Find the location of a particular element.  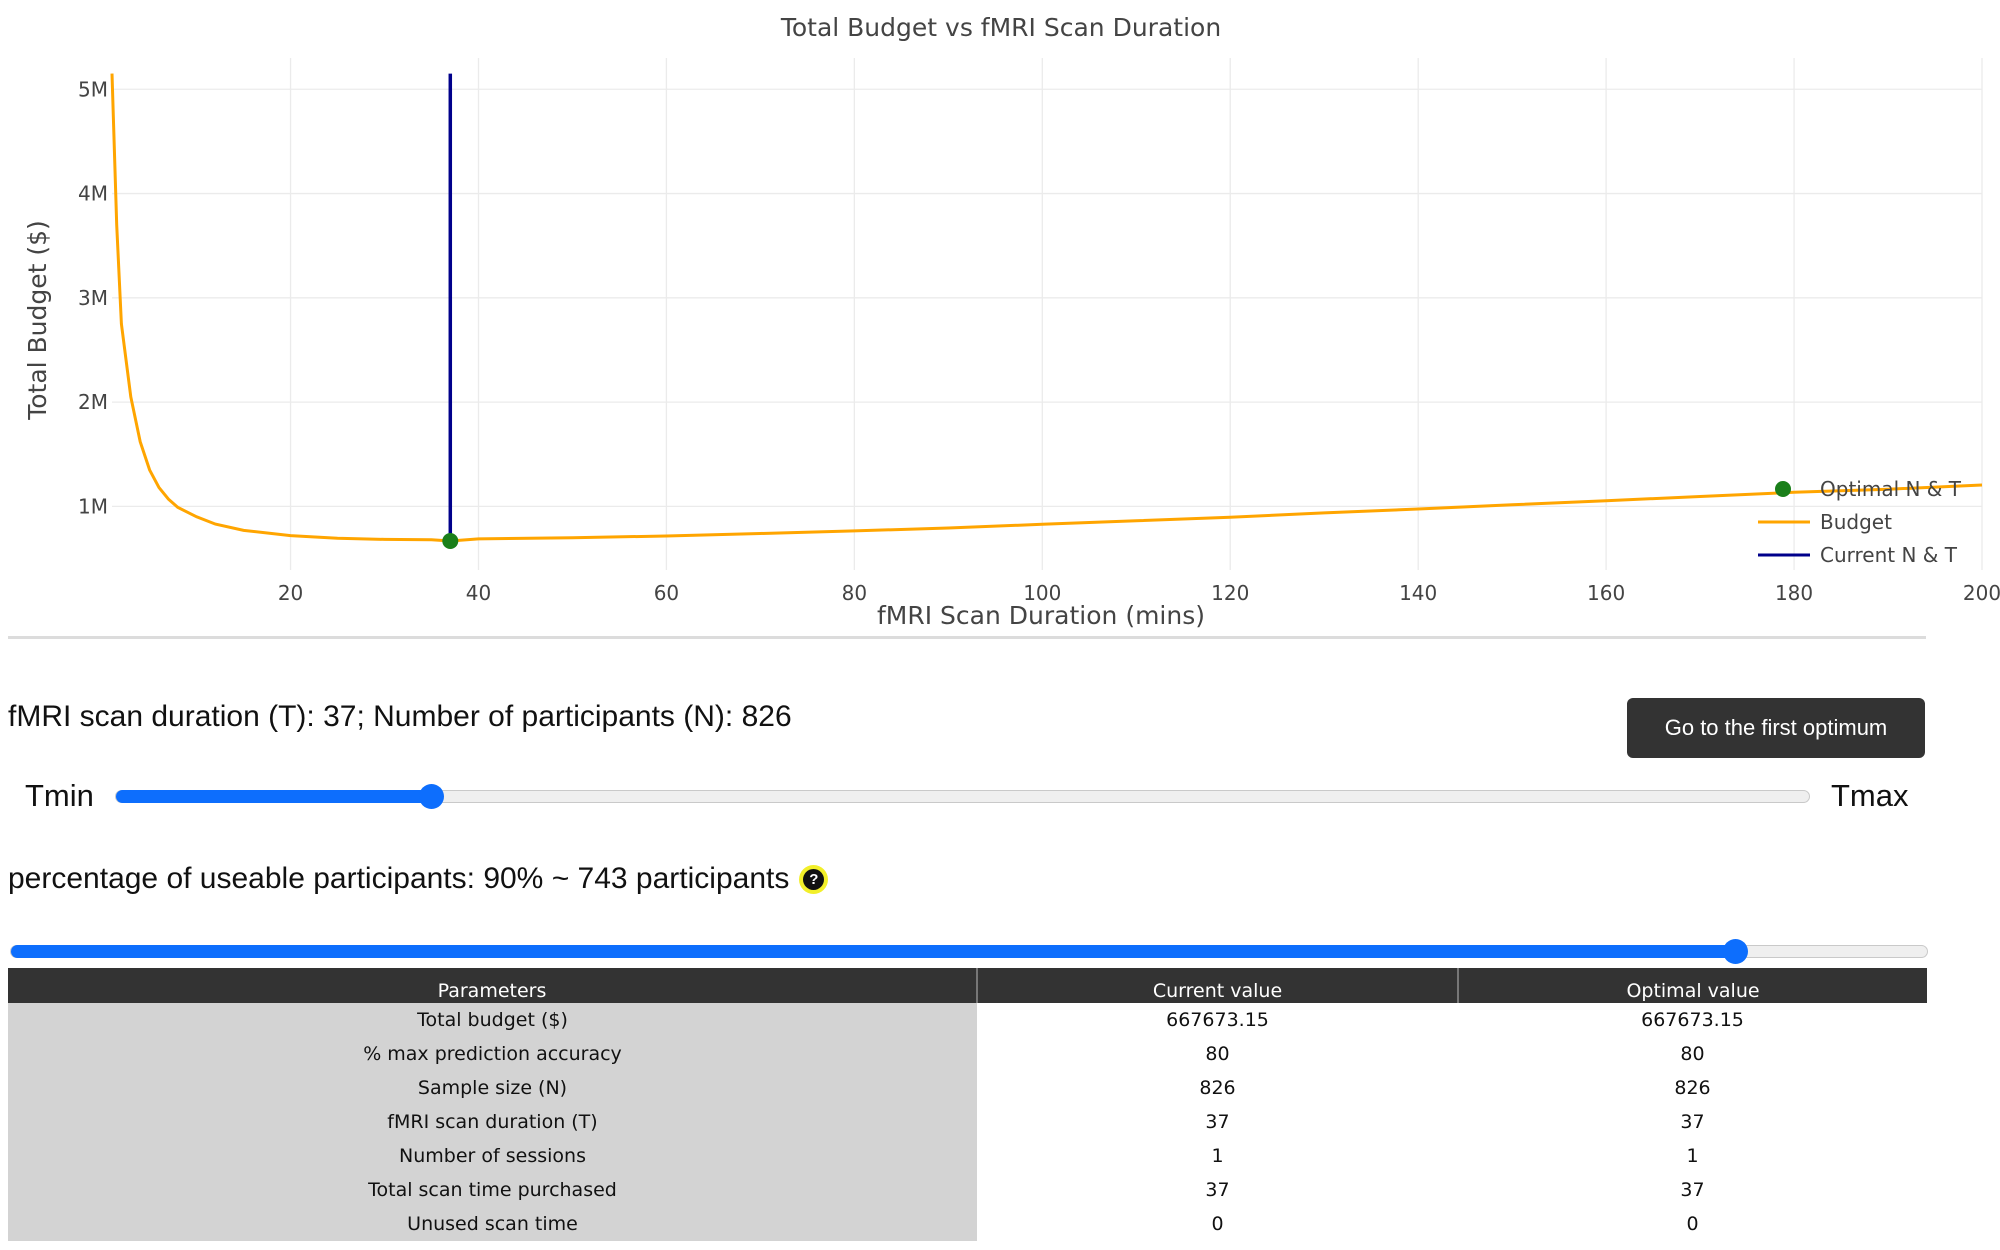

legend-swatch-optimal is located at coordinates (1783, 489).